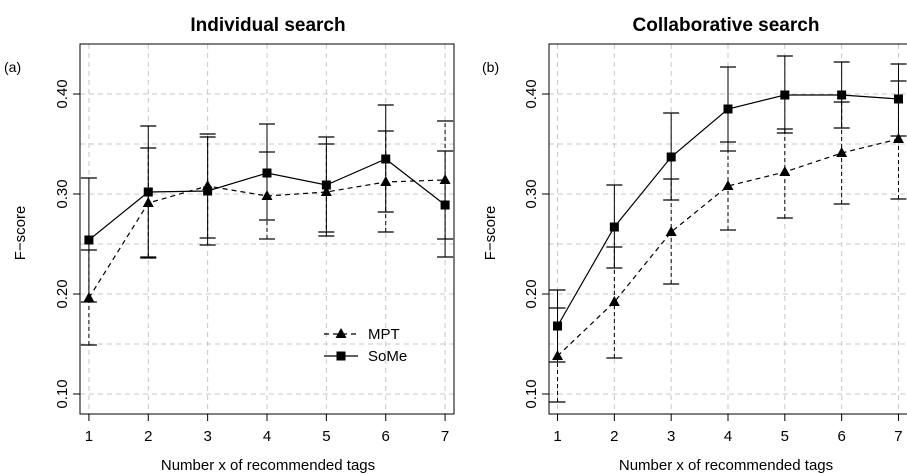 This screenshot has width=907, height=474. I want to click on panel-label: (a), so click(12, 67).